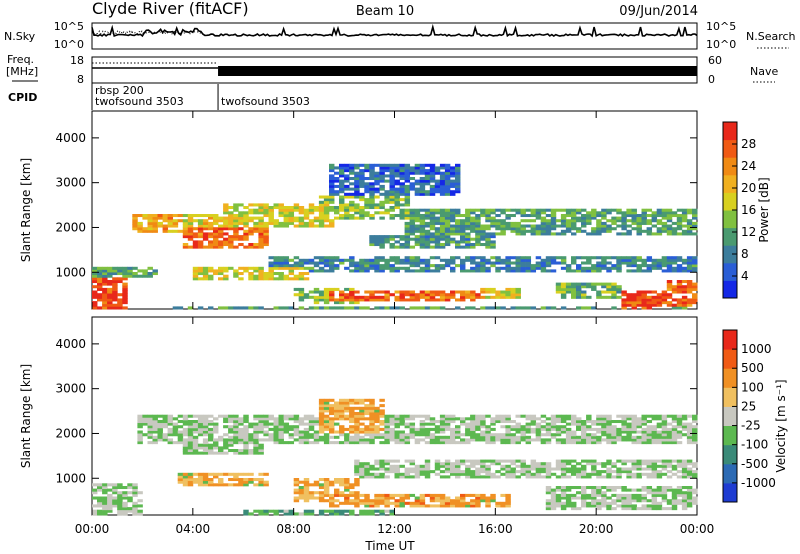 The width and height of the screenshot is (800, 554). Describe the element at coordinates (721, 44) in the screenshot. I see `noise-right-tick-bottom: 10^0` at that location.